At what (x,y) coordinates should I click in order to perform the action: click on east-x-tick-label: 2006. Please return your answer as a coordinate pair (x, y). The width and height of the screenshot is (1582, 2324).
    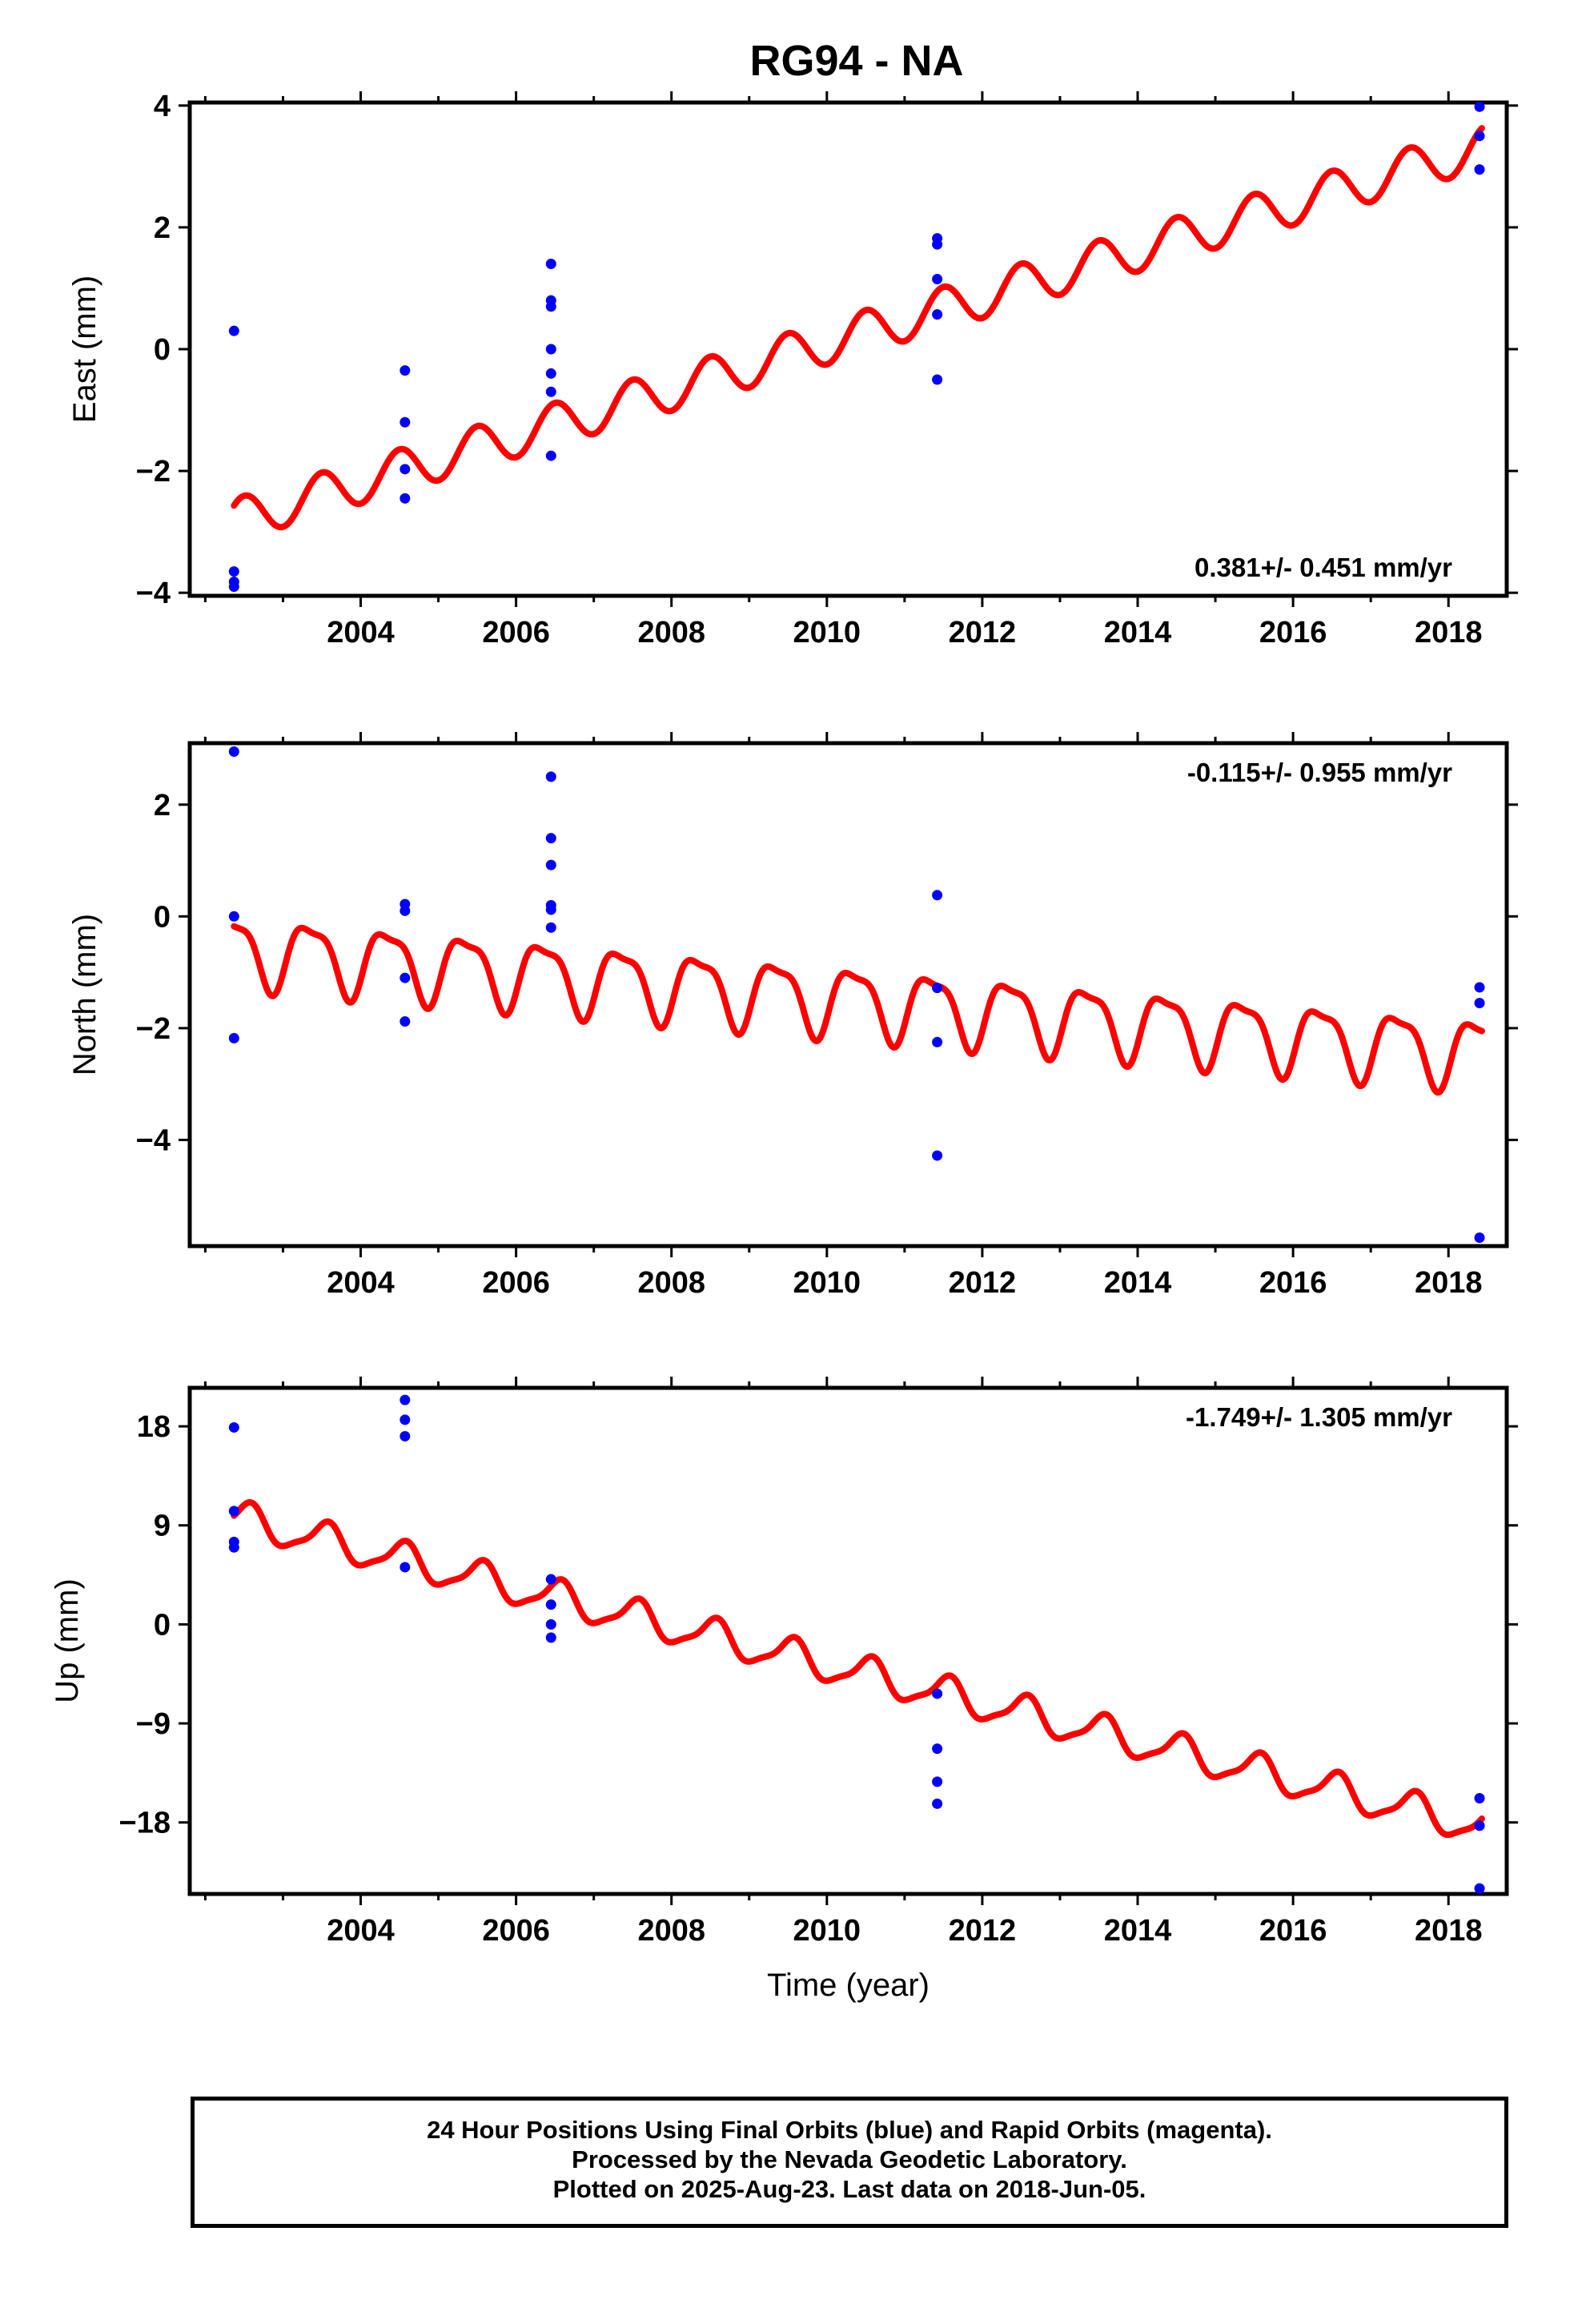
    Looking at the image, I should click on (516, 632).